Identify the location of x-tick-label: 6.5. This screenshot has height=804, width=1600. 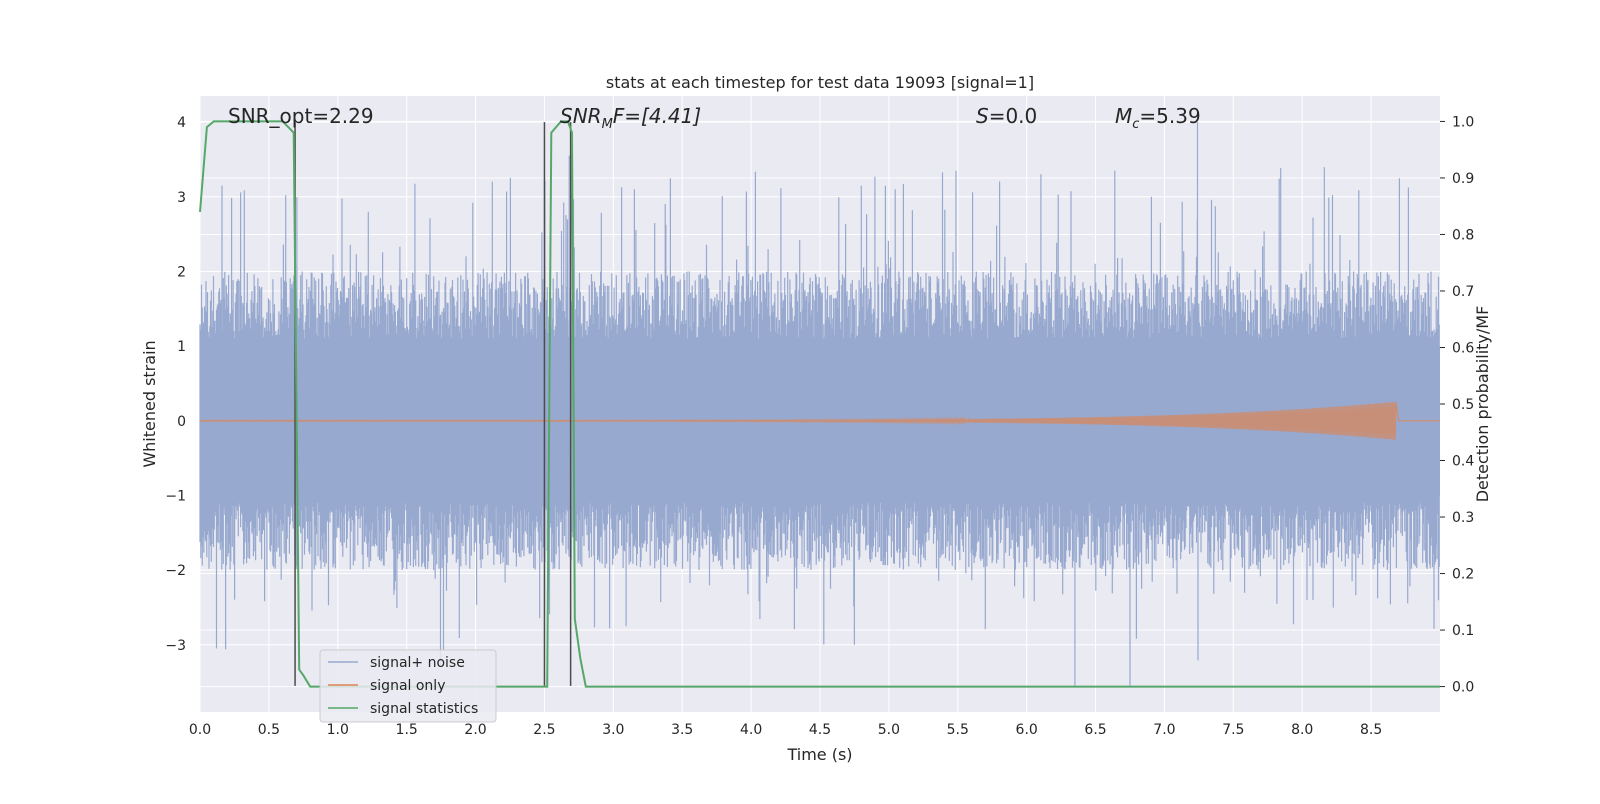
(1095, 730).